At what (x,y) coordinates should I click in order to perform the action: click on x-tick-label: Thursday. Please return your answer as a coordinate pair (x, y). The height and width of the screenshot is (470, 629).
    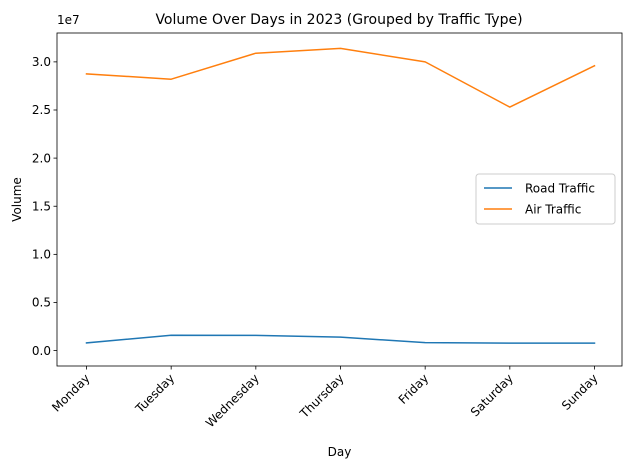
    Looking at the image, I should click on (322, 396).